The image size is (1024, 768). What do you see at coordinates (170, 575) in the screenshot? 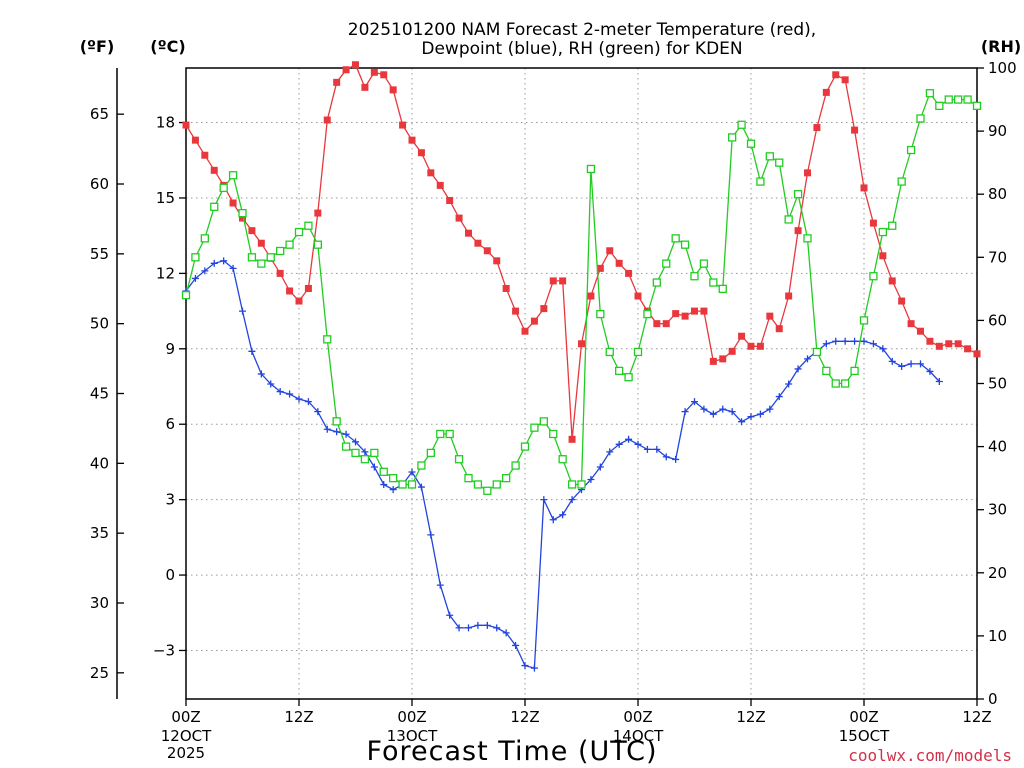
I see `celsius-tick-label: 0` at bounding box center [170, 575].